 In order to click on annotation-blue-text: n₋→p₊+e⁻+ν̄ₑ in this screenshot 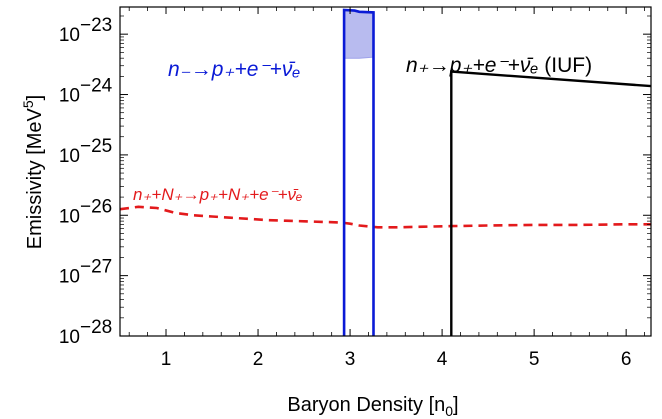, I will do `click(234, 69)`.